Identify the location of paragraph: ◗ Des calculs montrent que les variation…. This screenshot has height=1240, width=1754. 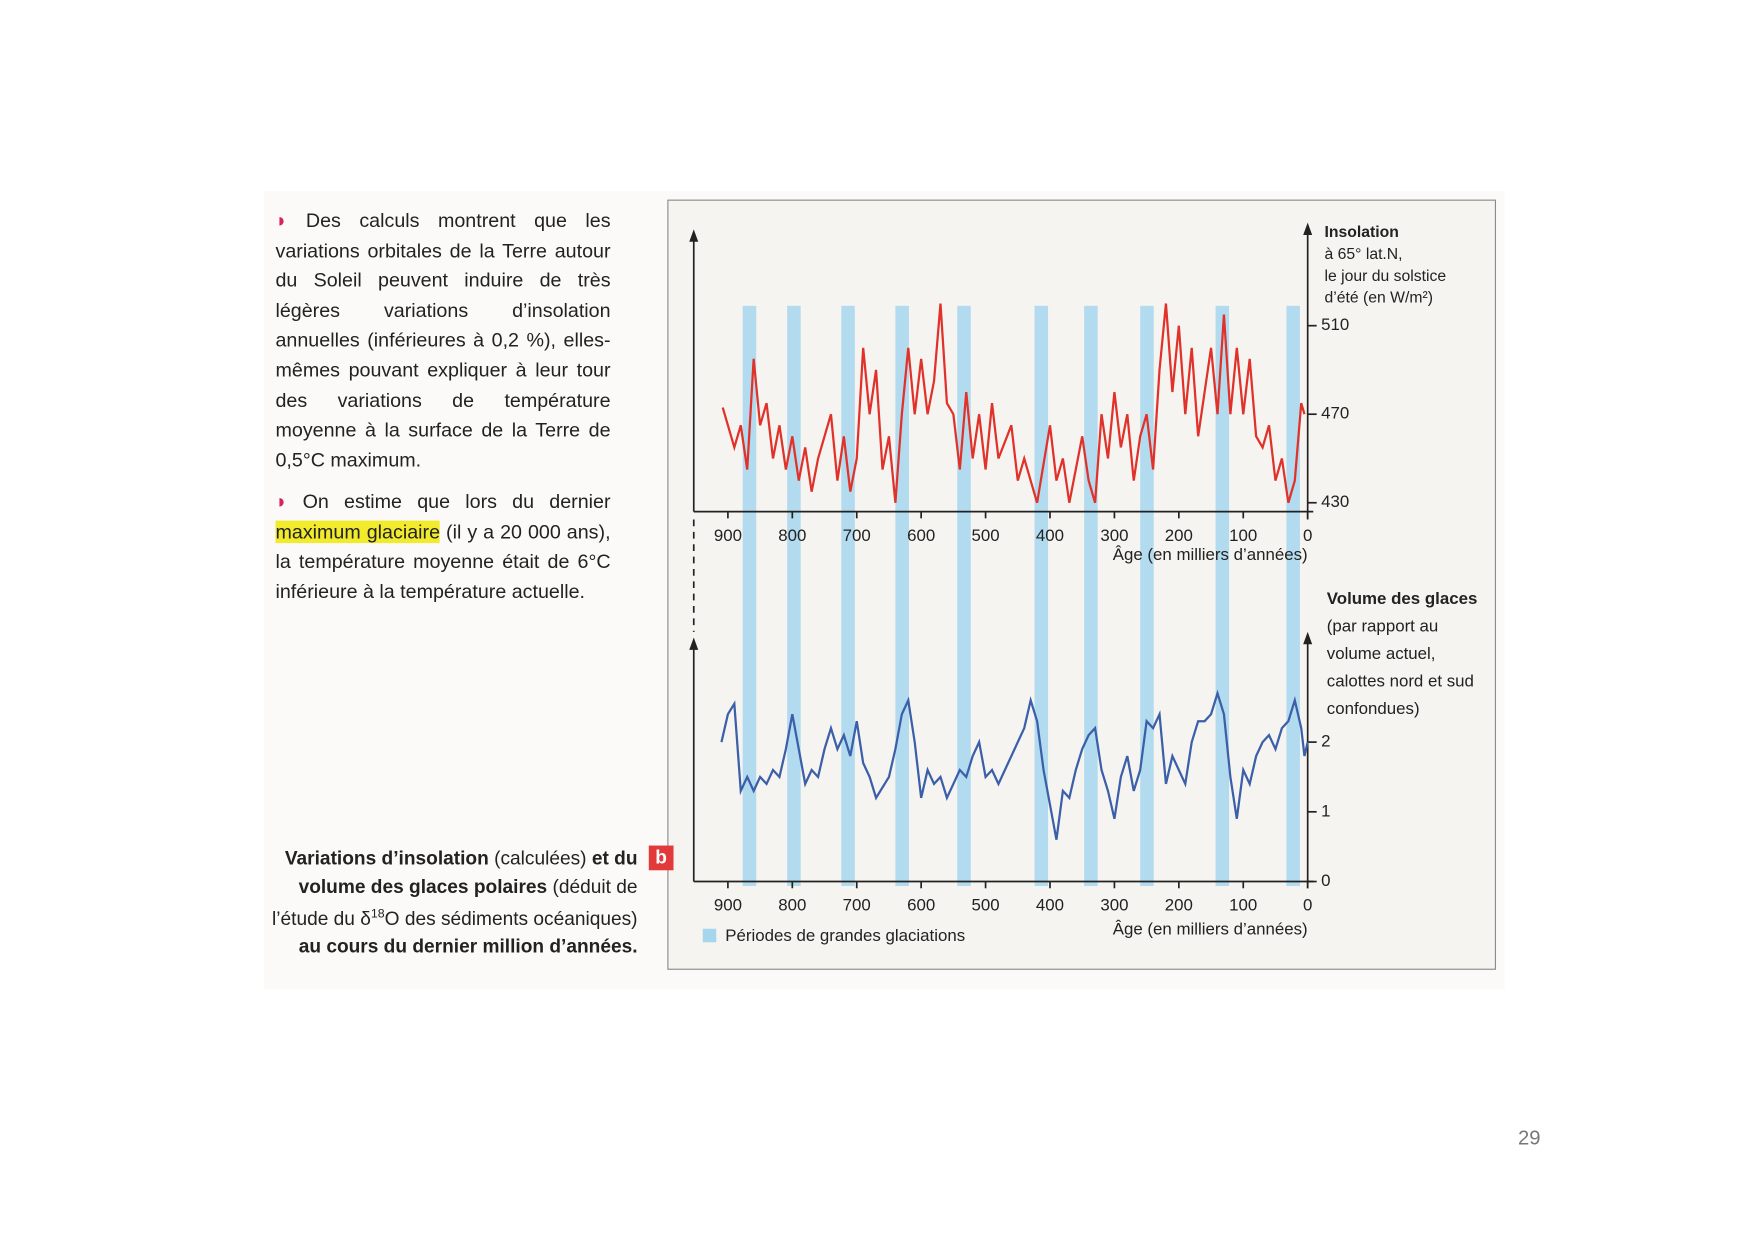
(442, 340).